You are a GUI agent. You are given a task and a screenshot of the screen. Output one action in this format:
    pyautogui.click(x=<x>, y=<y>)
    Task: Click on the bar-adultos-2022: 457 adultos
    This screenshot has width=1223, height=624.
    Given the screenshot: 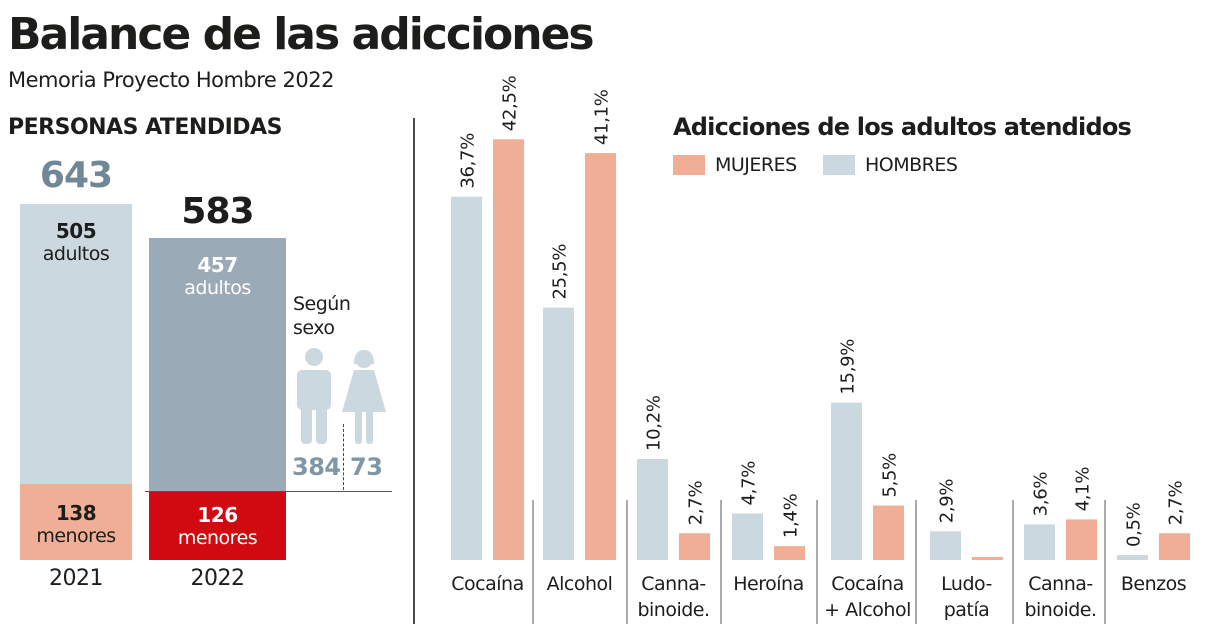 What is the action you would take?
    pyautogui.click(x=217, y=365)
    